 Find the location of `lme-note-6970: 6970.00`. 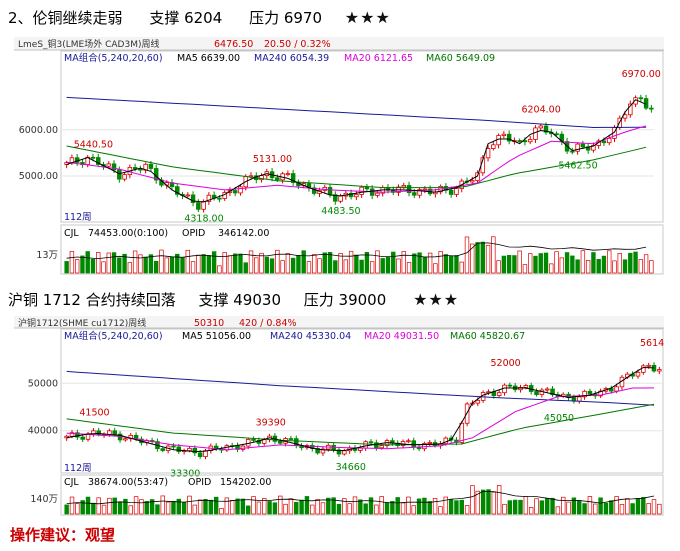

lme-note-6970: 6970.00 is located at coordinates (641, 74).